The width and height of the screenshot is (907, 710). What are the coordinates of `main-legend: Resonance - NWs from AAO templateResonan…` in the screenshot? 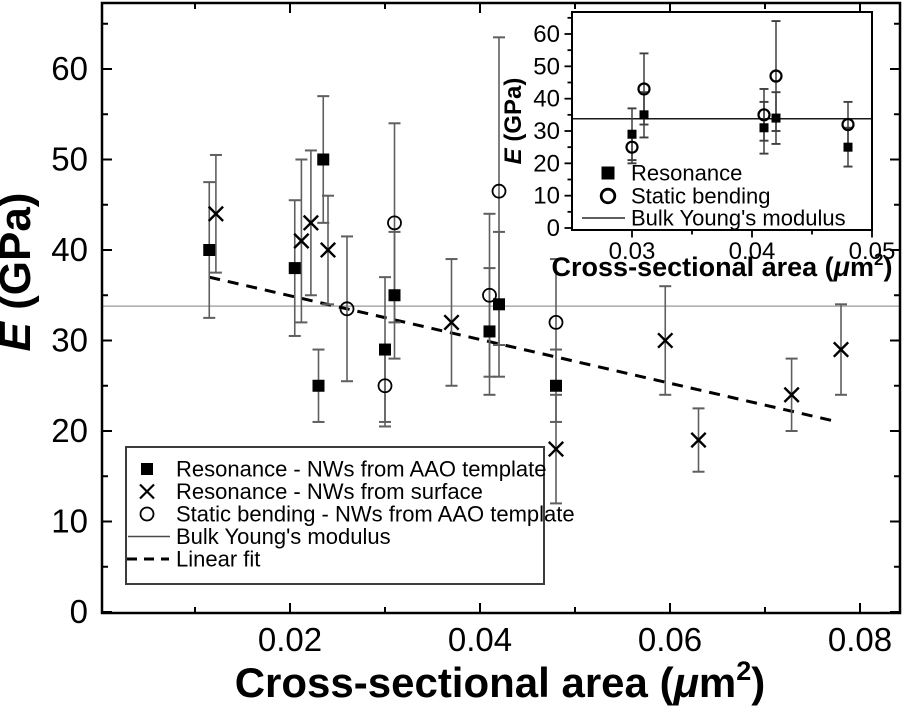 It's located at (350, 515).